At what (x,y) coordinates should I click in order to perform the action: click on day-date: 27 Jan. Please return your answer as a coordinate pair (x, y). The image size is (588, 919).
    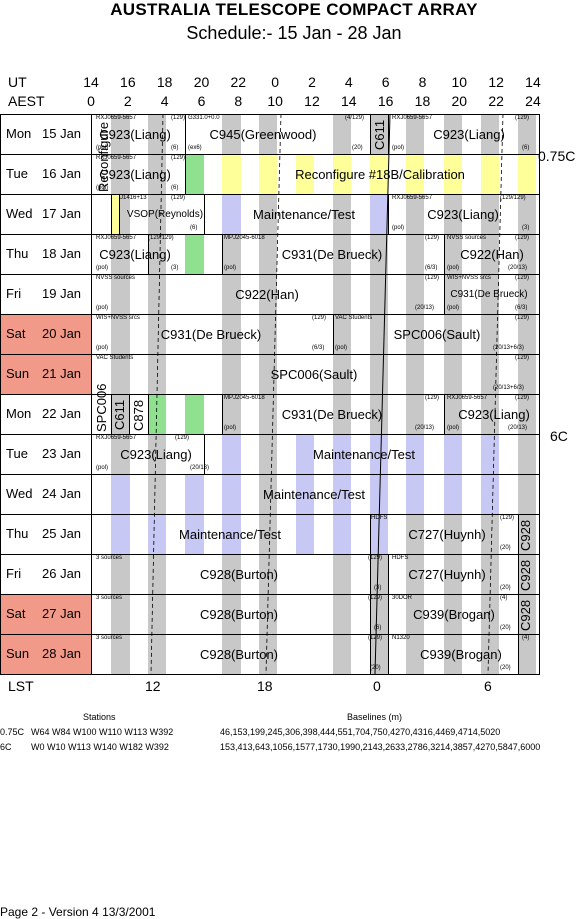
    Looking at the image, I should click on (62, 613).